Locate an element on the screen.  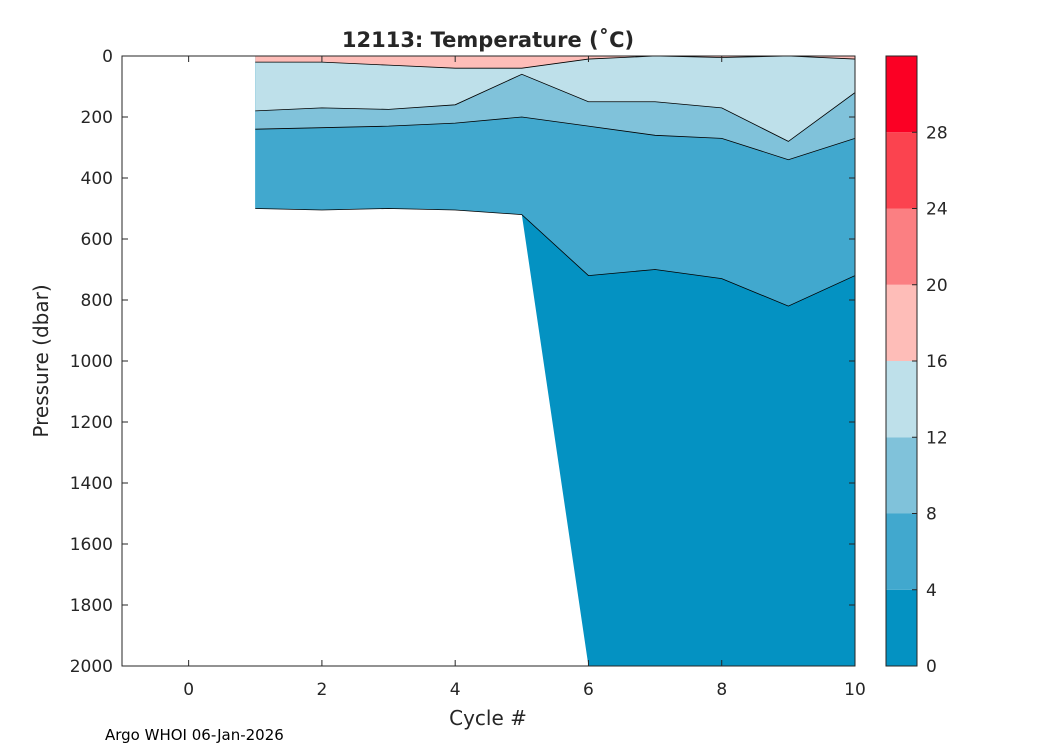
x-tick-label: 4 is located at coordinates (455, 690).